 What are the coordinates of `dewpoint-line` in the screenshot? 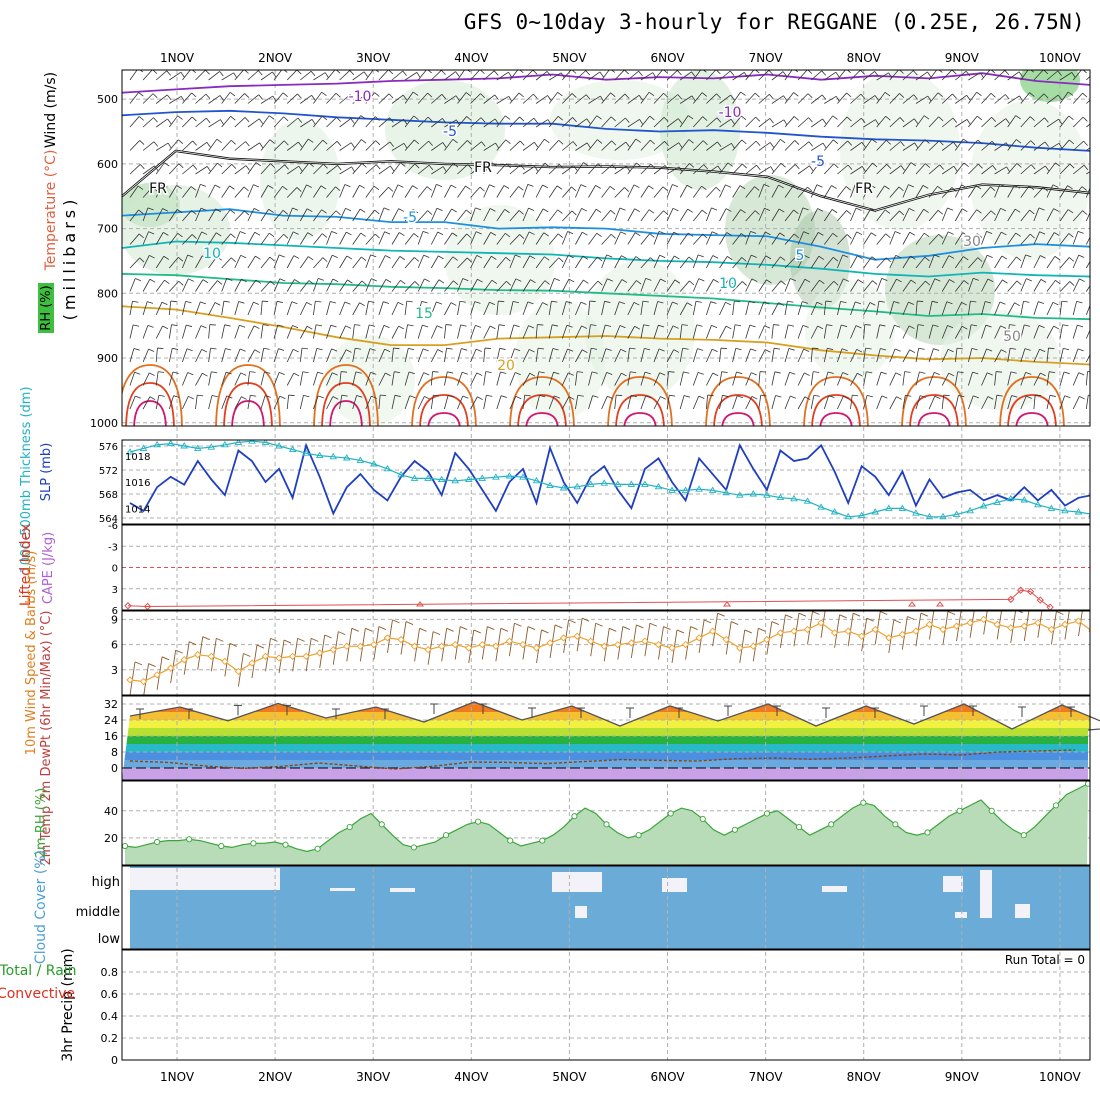 It's located at (602, 759).